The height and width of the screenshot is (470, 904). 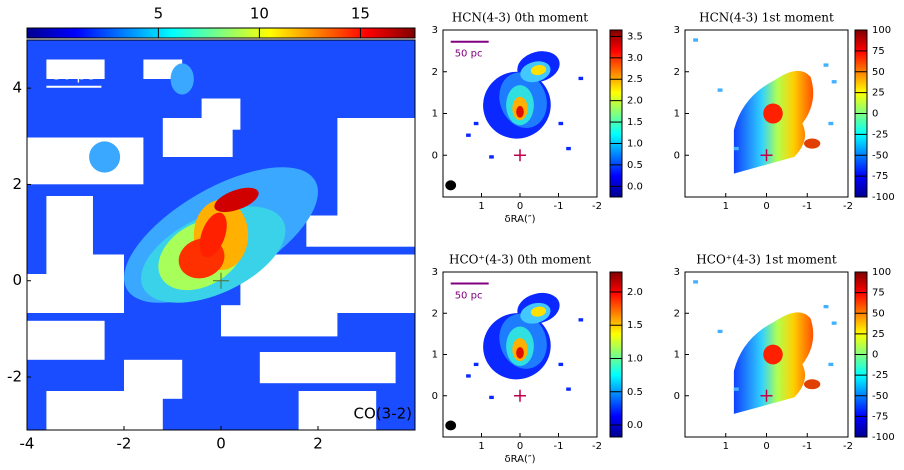 I want to click on x-tick-label: 2, so click(x=318, y=444).